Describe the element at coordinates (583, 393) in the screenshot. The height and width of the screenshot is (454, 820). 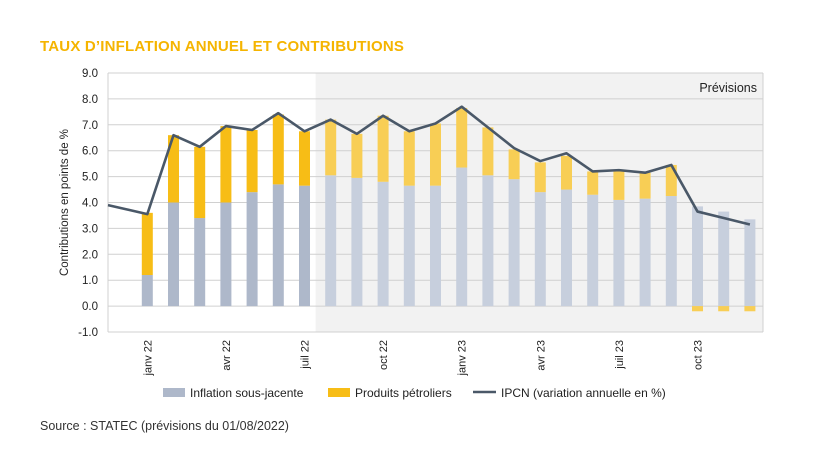
I see `legend-label-line: IPCN (variation annuelle en %)` at that location.